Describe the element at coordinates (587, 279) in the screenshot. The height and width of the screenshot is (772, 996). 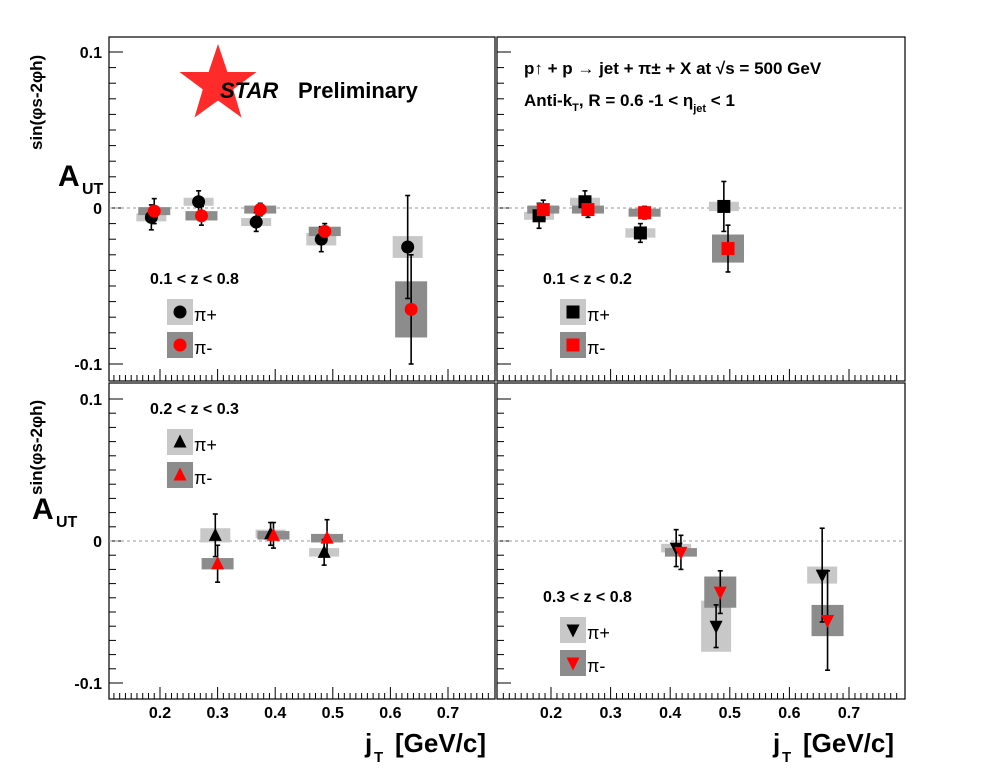
I see `legend-z-range: 0.1 < z < 0.2` at that location.